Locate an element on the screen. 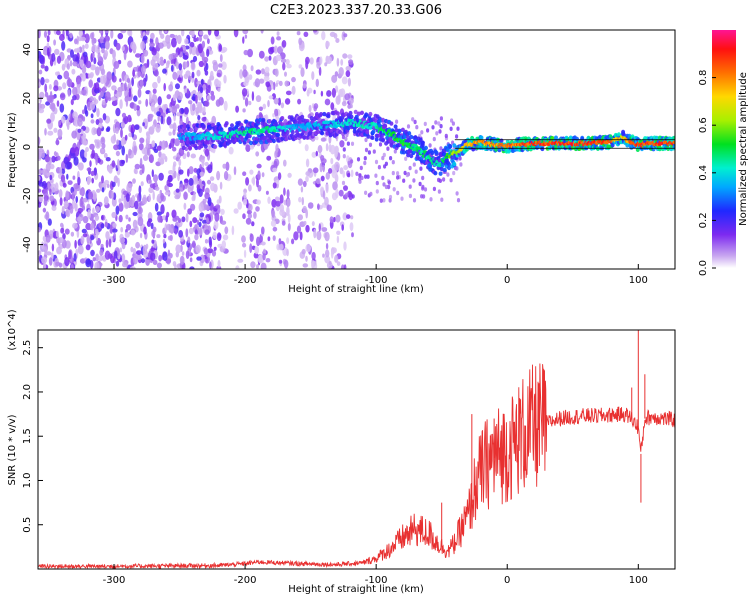 The height and width of the screenshot is (600, 750). colorbar-scale is located at coordinates (724, 149).